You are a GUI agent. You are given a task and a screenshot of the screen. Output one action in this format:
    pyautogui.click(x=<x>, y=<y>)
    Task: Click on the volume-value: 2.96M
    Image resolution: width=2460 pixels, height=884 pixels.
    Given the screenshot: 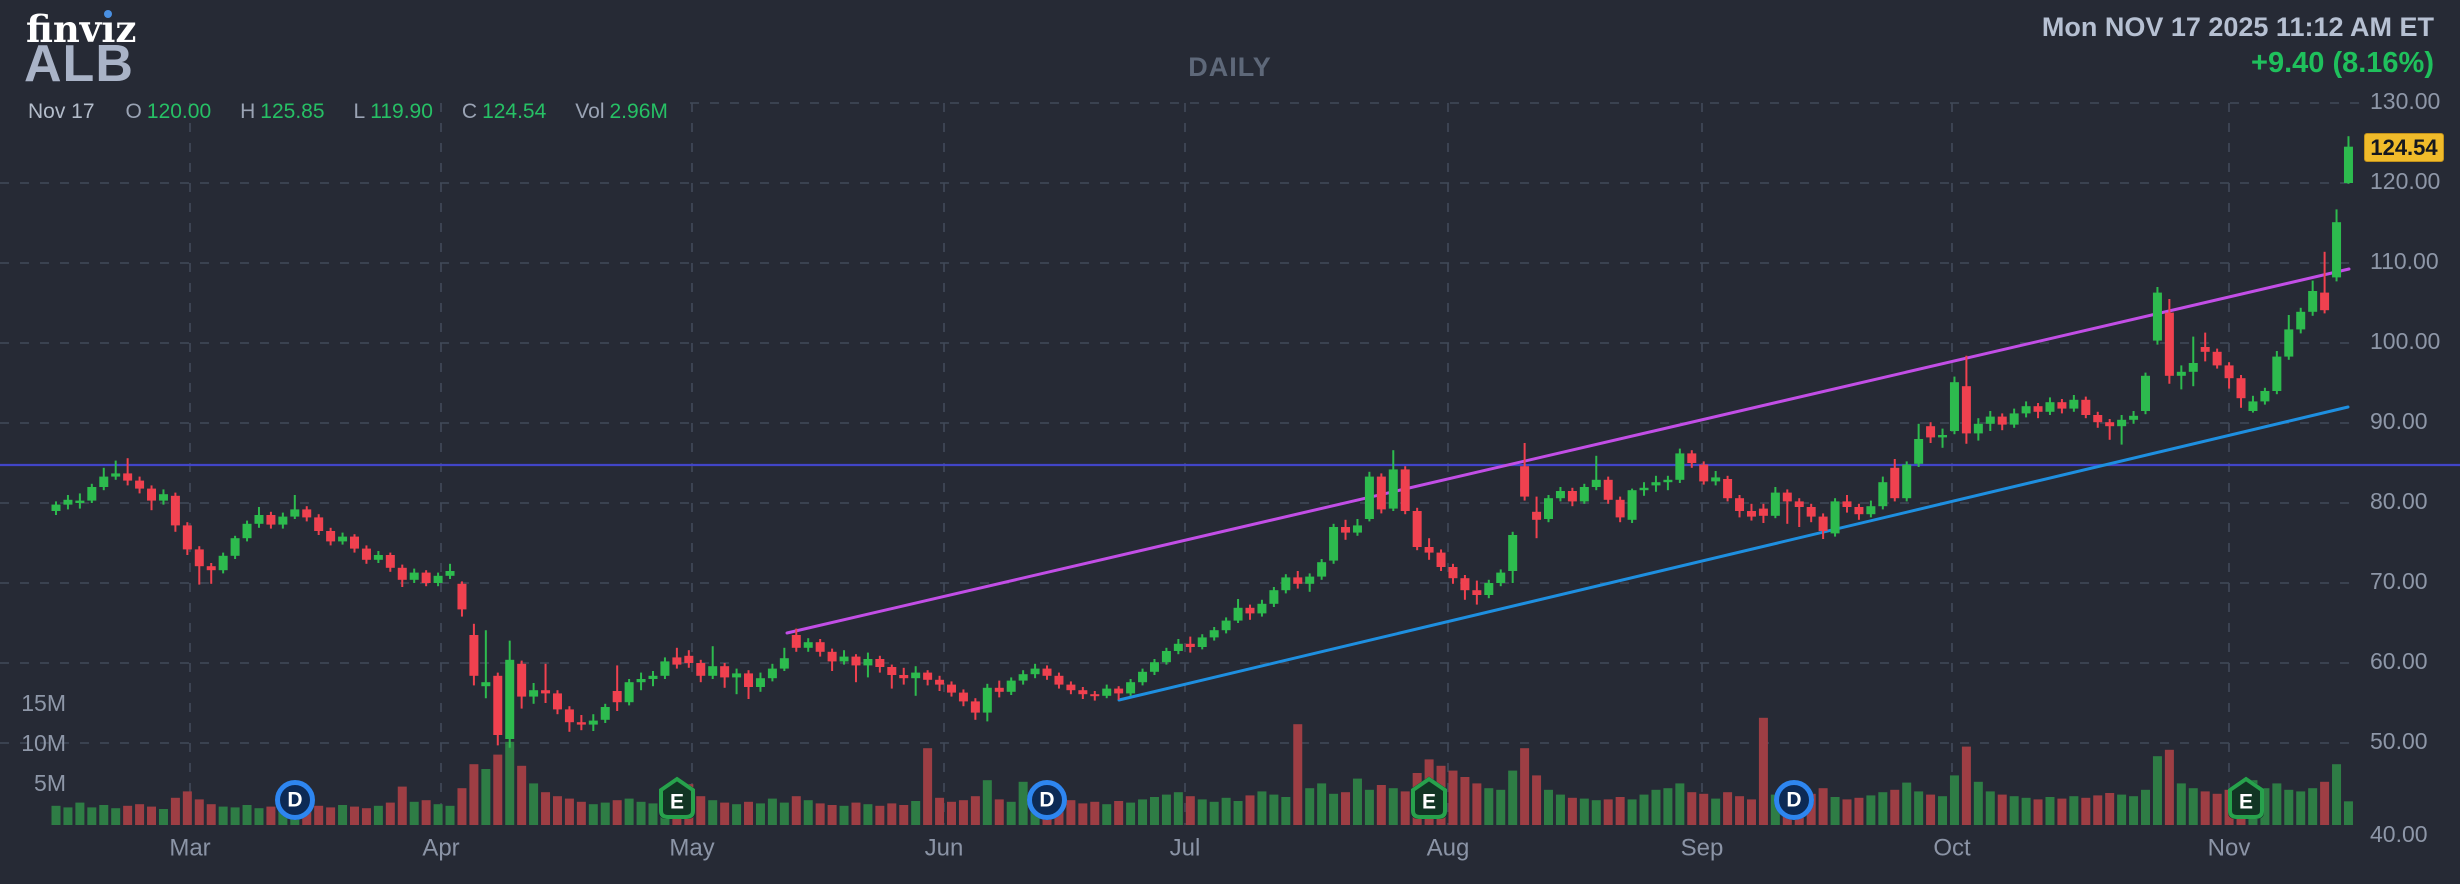 What is the action you would take?
    pyautogui.click(x=638, y=111)
    